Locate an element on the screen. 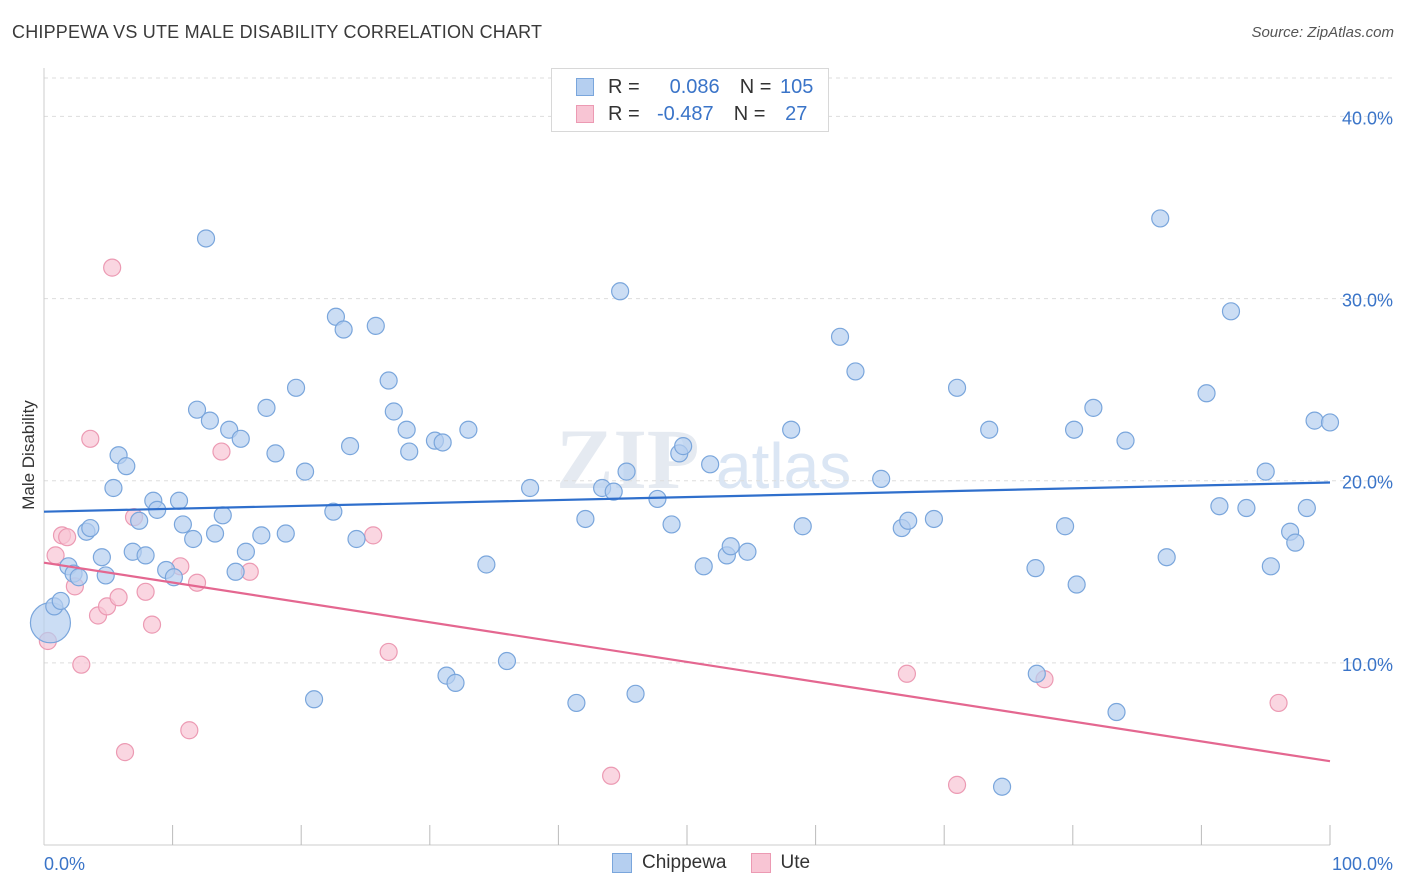 Image resolution: width=1406 pixels, height=892 pixels. legend-row-ute: R = -0.487 N = 27 is located at coordinates (691, 114).